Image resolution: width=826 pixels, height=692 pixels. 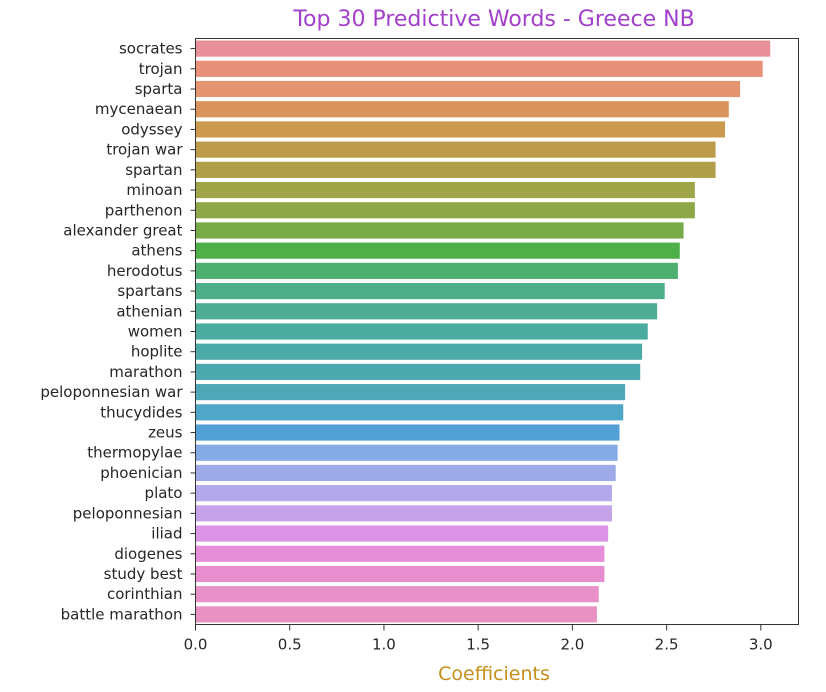 What do you see at coordinates (156, 251) in the screenshot?
I see `y-tick-label: athens` at bounding box center [156, 251].